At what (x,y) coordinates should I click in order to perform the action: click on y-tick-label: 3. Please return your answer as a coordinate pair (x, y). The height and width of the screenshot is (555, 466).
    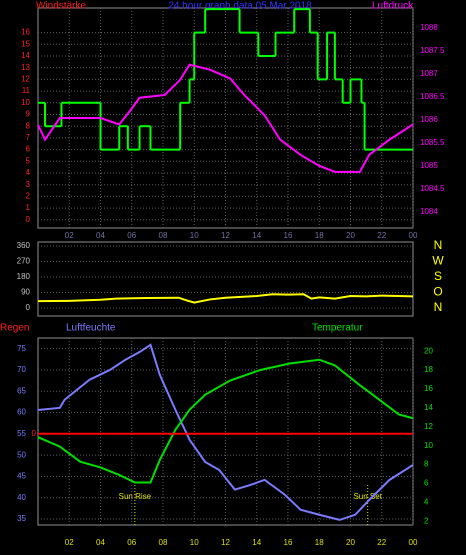
    Looking at the image, I should click on (28, 184).